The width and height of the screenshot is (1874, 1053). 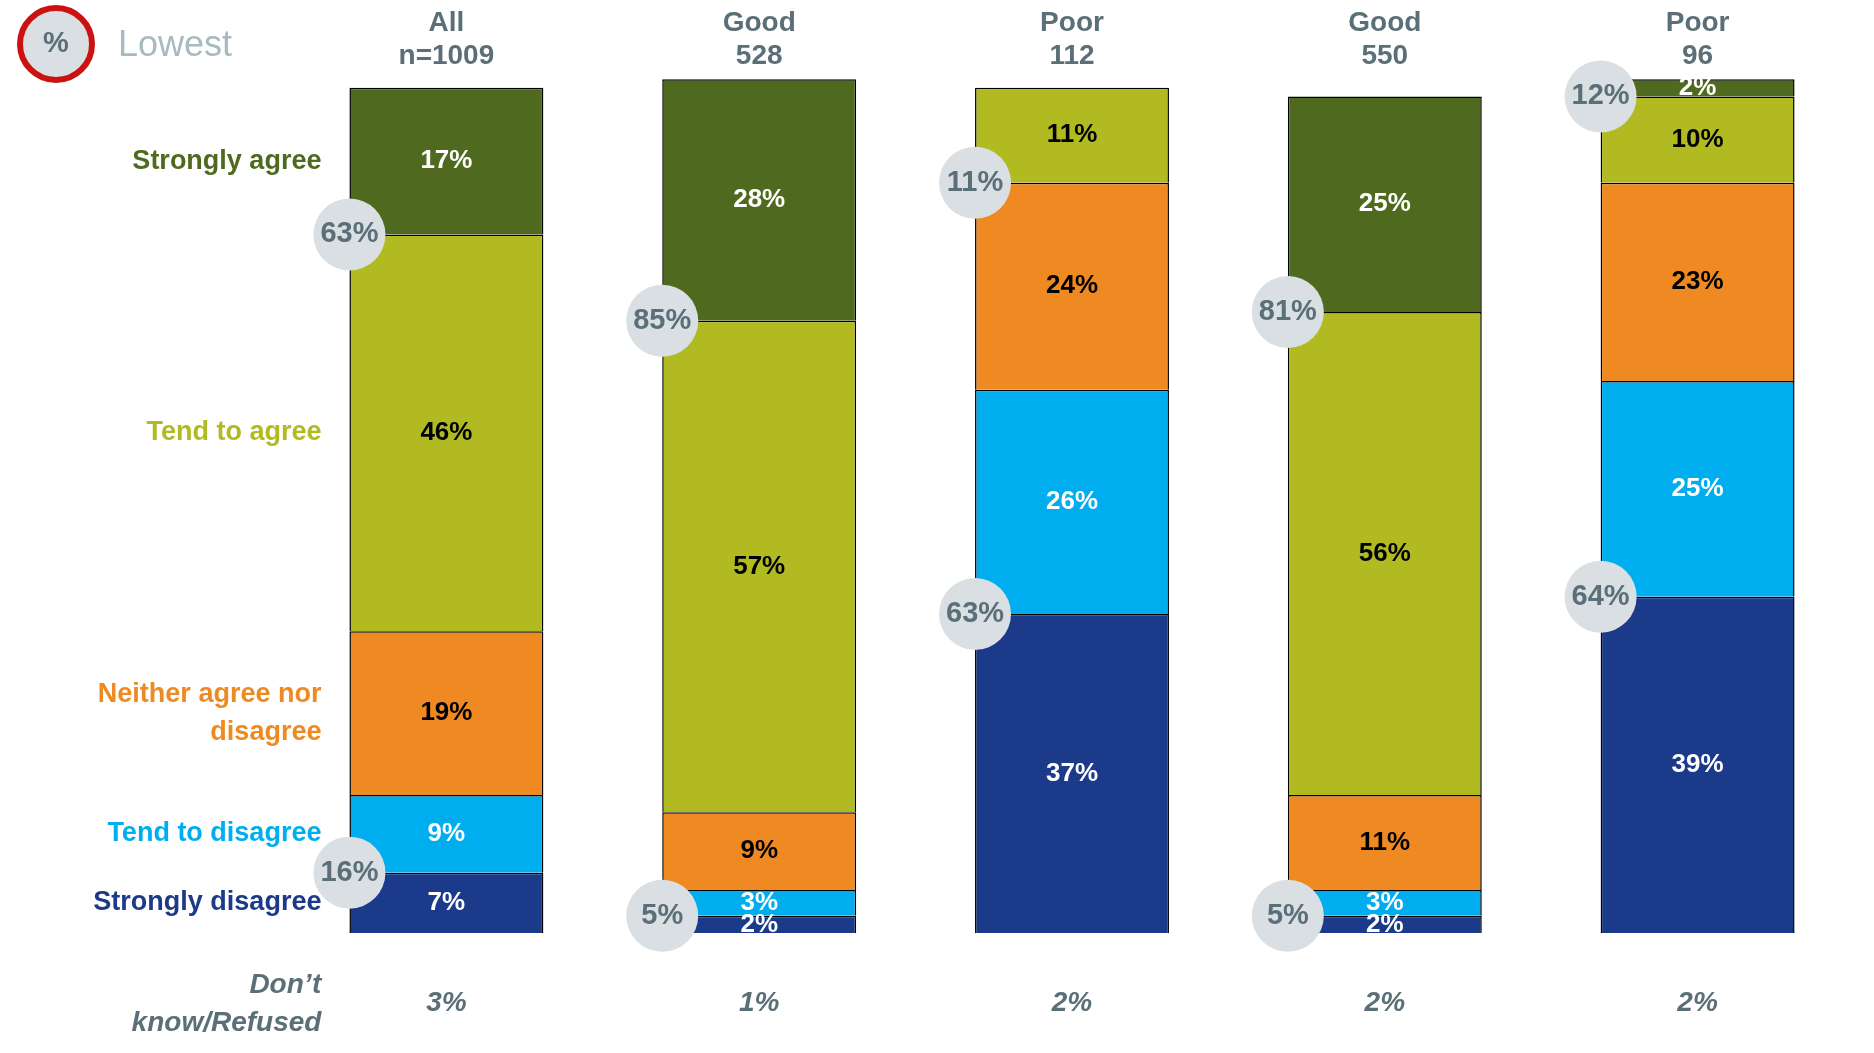 What do you see at coordinates (1288, 310) in the screenshot?
I see `annotation: 81%` at bounding box center [1288, 310].